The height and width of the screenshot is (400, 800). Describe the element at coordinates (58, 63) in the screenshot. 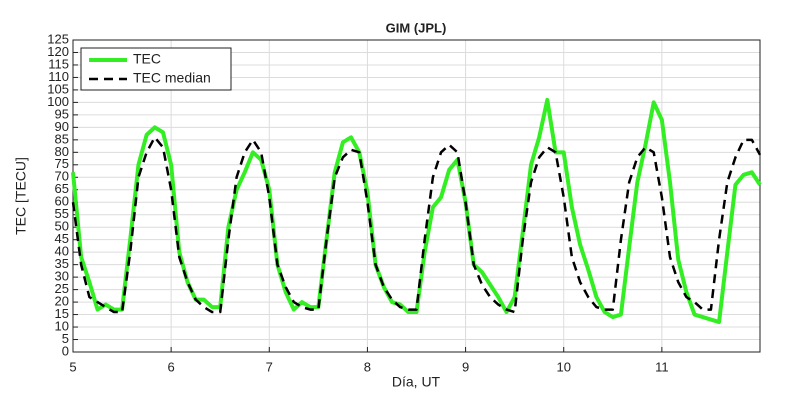

I see `y-tick-label: 115` at that location.